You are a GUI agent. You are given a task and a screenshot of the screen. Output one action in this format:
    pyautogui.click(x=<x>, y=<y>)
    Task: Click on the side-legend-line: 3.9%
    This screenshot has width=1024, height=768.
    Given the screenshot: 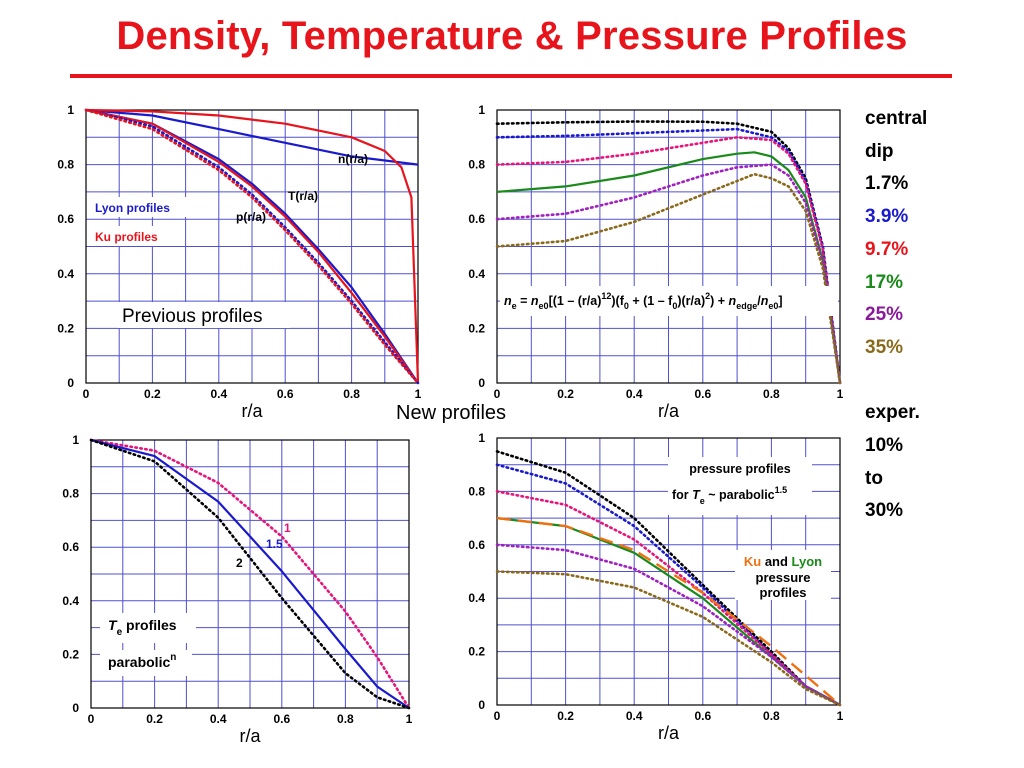 What is the action you would take?
    pyautogui.click(x=887, y=217)
    